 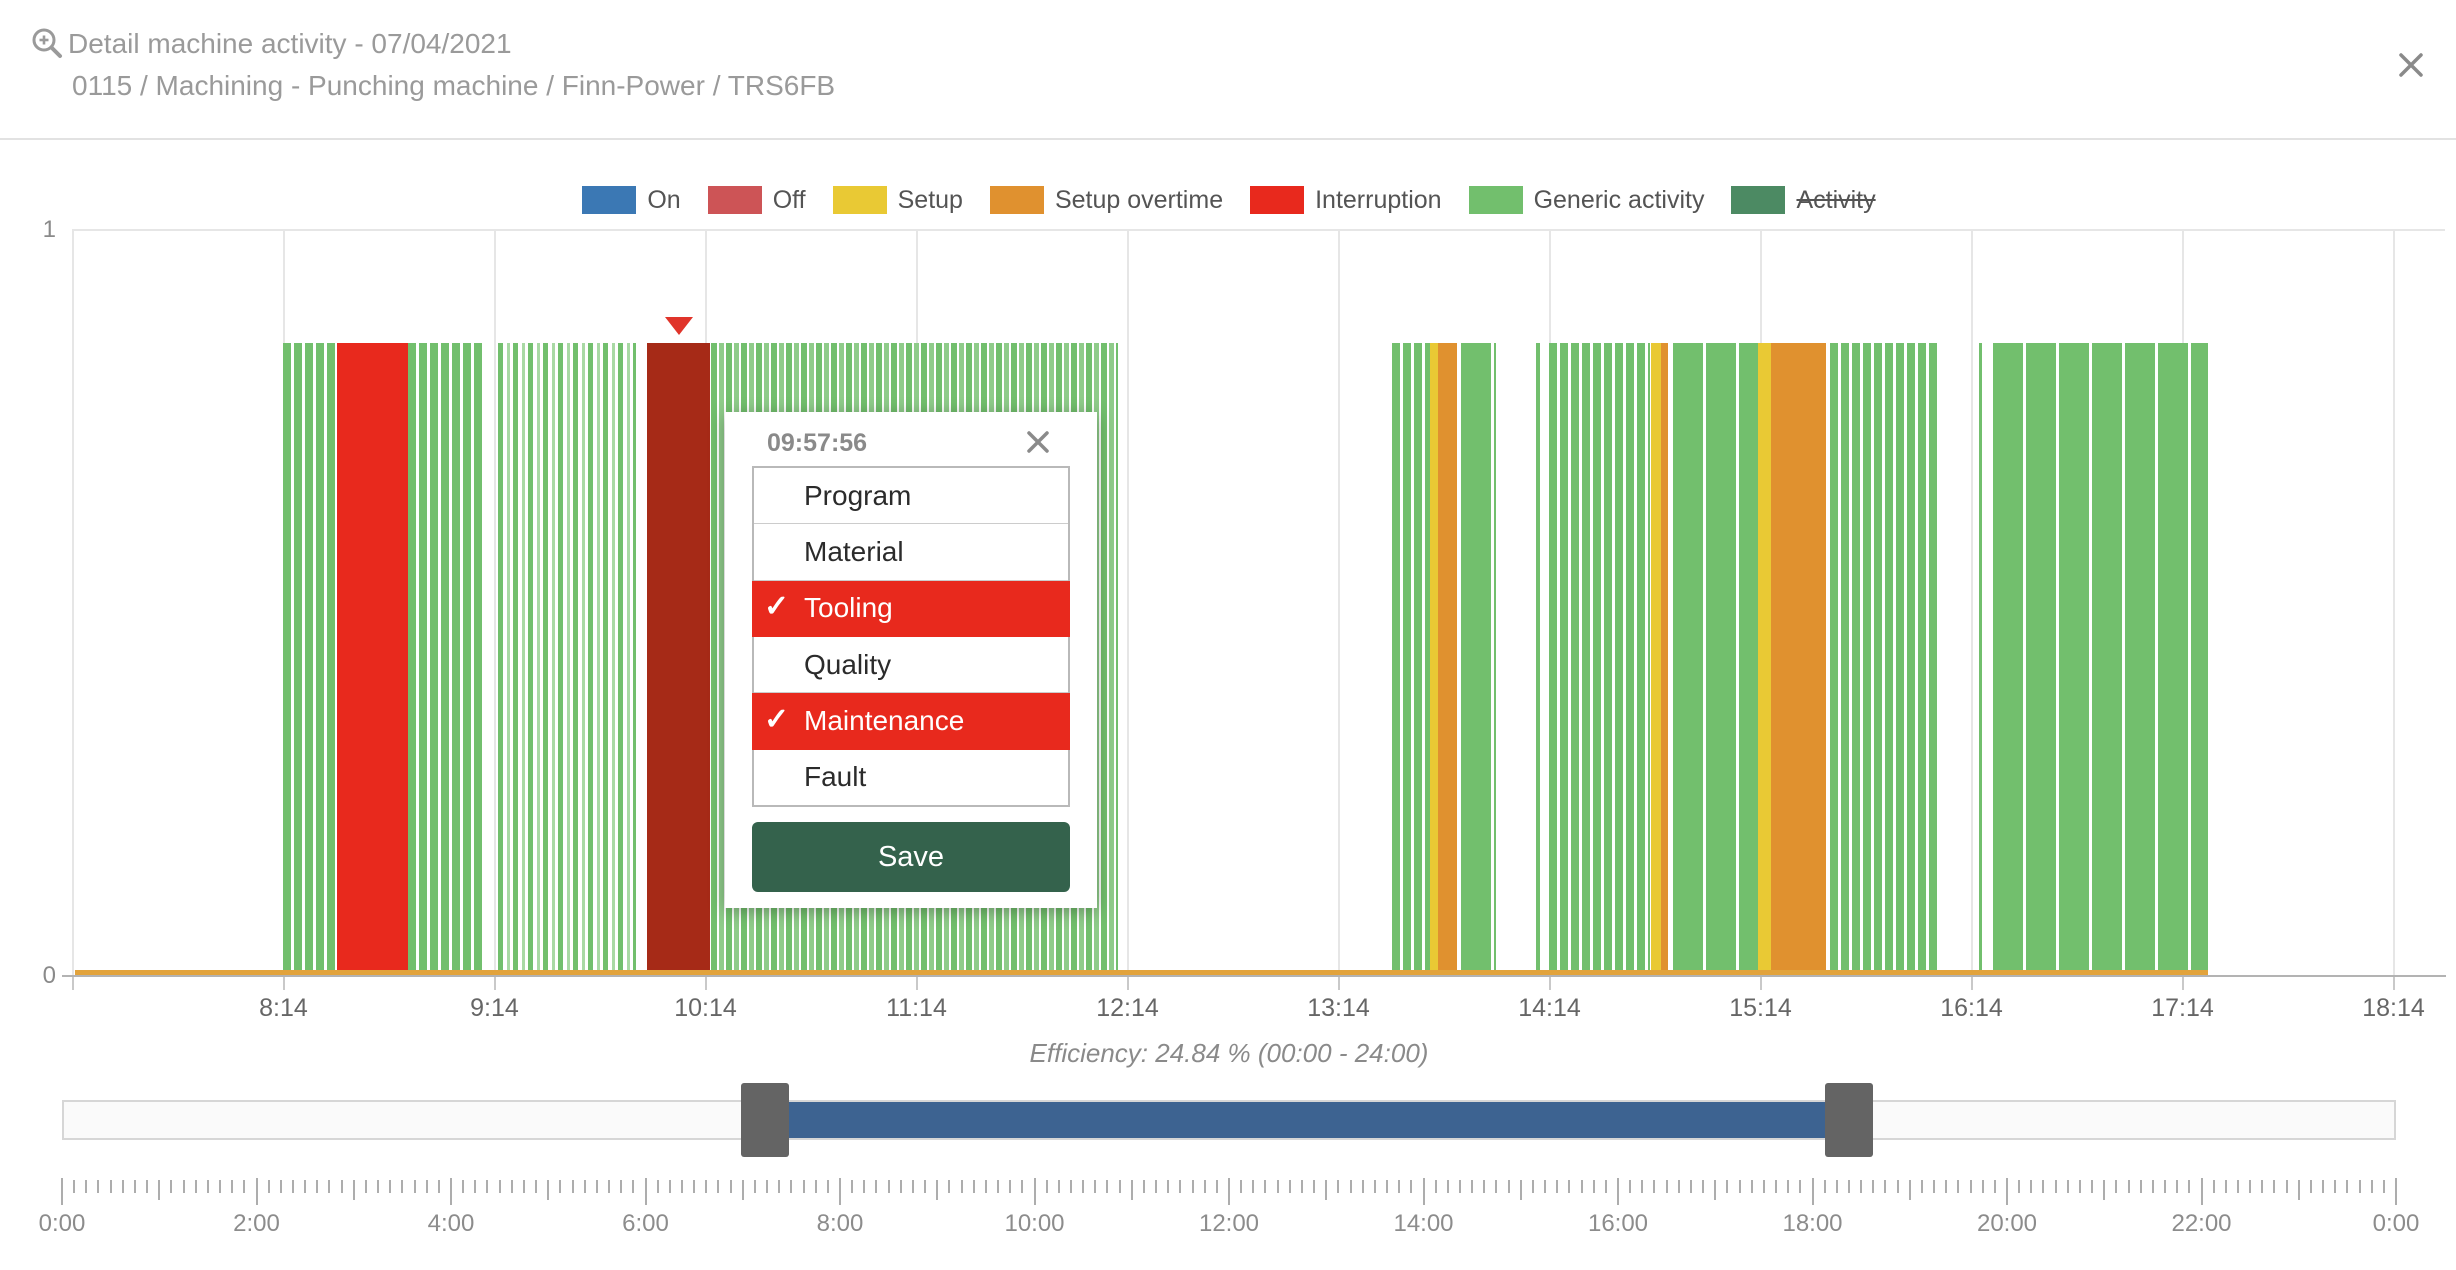 I want to click on legend-label: On, so click(x=664, y=199).